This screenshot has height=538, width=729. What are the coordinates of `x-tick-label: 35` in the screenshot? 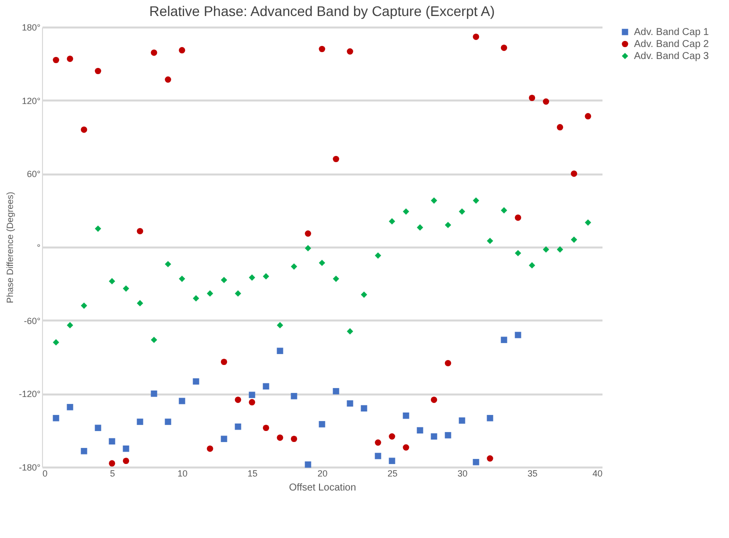 It's located at (532, 473).